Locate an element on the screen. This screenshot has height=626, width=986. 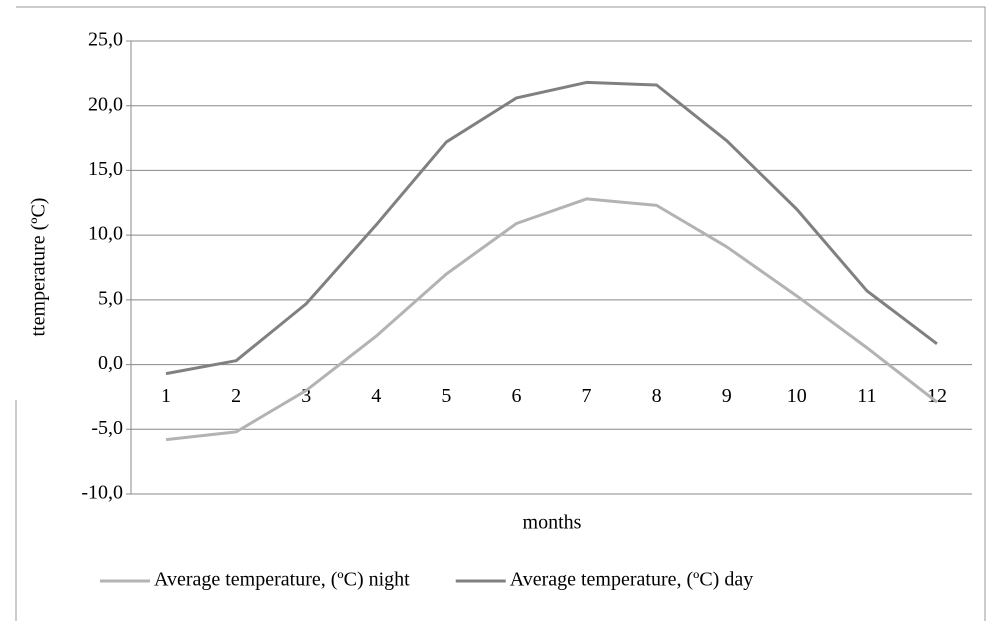
y-tick-label: -10,0 is located at coordinates (102, 493).